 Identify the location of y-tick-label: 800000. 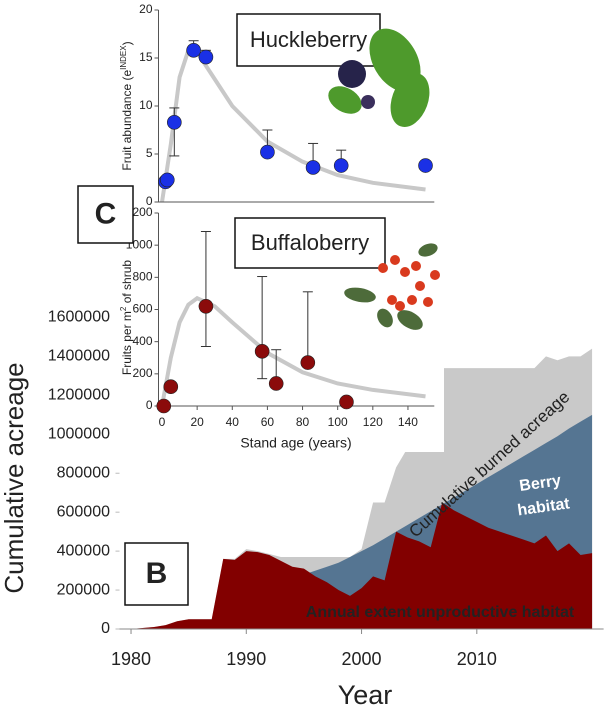
(83, 472).